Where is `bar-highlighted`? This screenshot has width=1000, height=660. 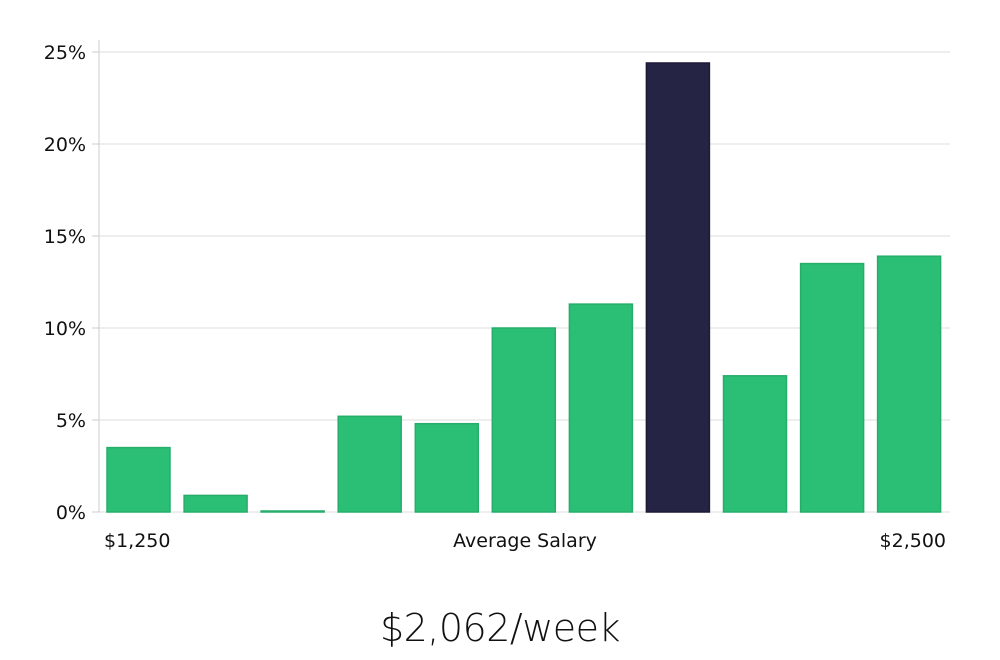
bar-highlighted is located at coordinates (678, 287).